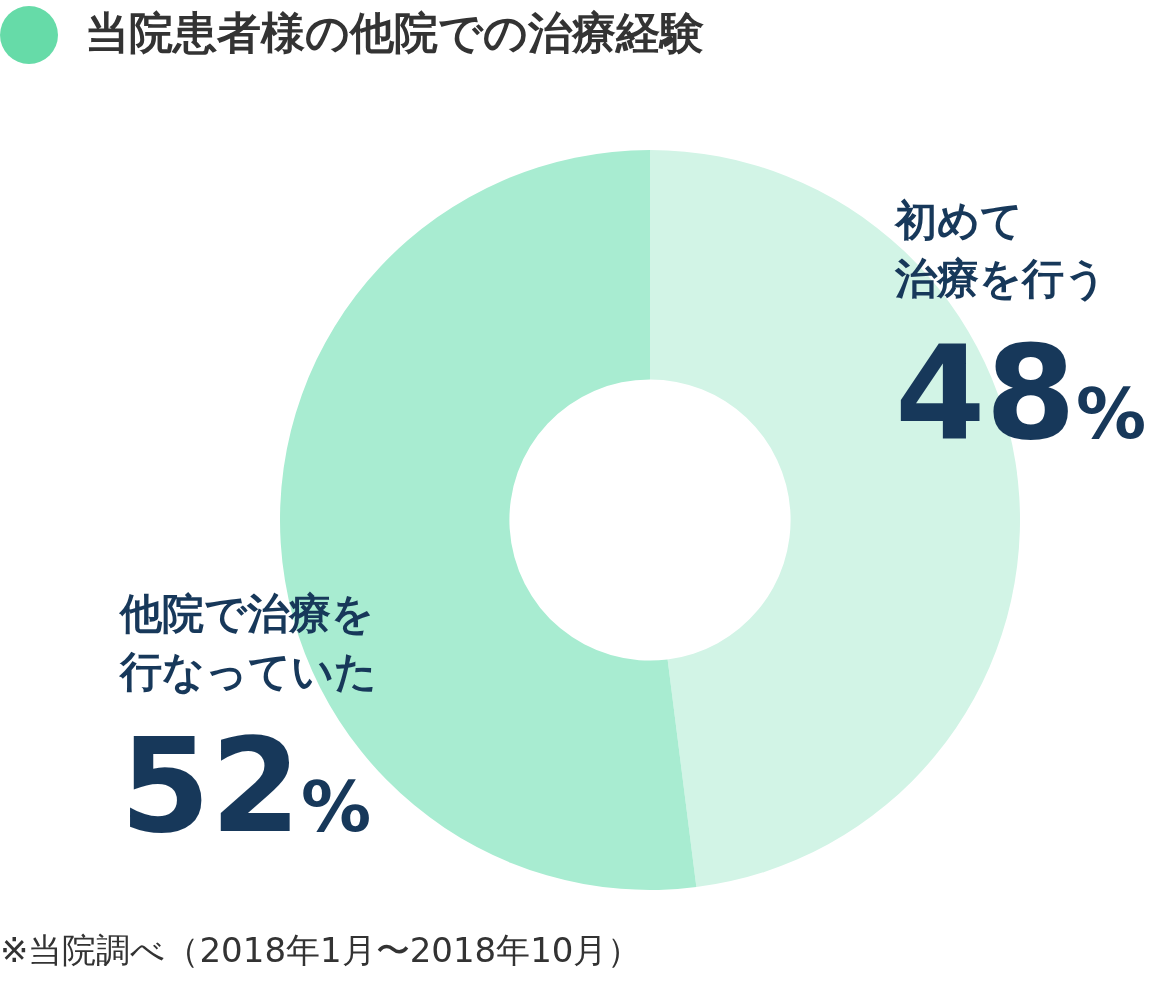 The image size is (1149, 992). I want to click on data-label: 52%, so click(246, 787).